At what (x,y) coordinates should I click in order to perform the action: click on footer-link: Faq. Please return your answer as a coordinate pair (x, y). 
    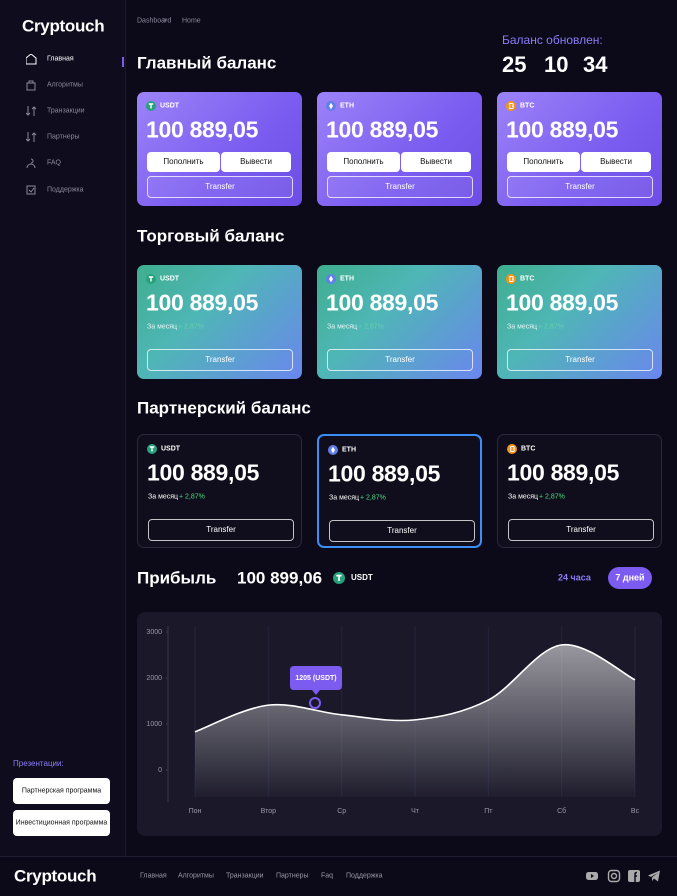
    Looking at the image, I should click on (327, 876).